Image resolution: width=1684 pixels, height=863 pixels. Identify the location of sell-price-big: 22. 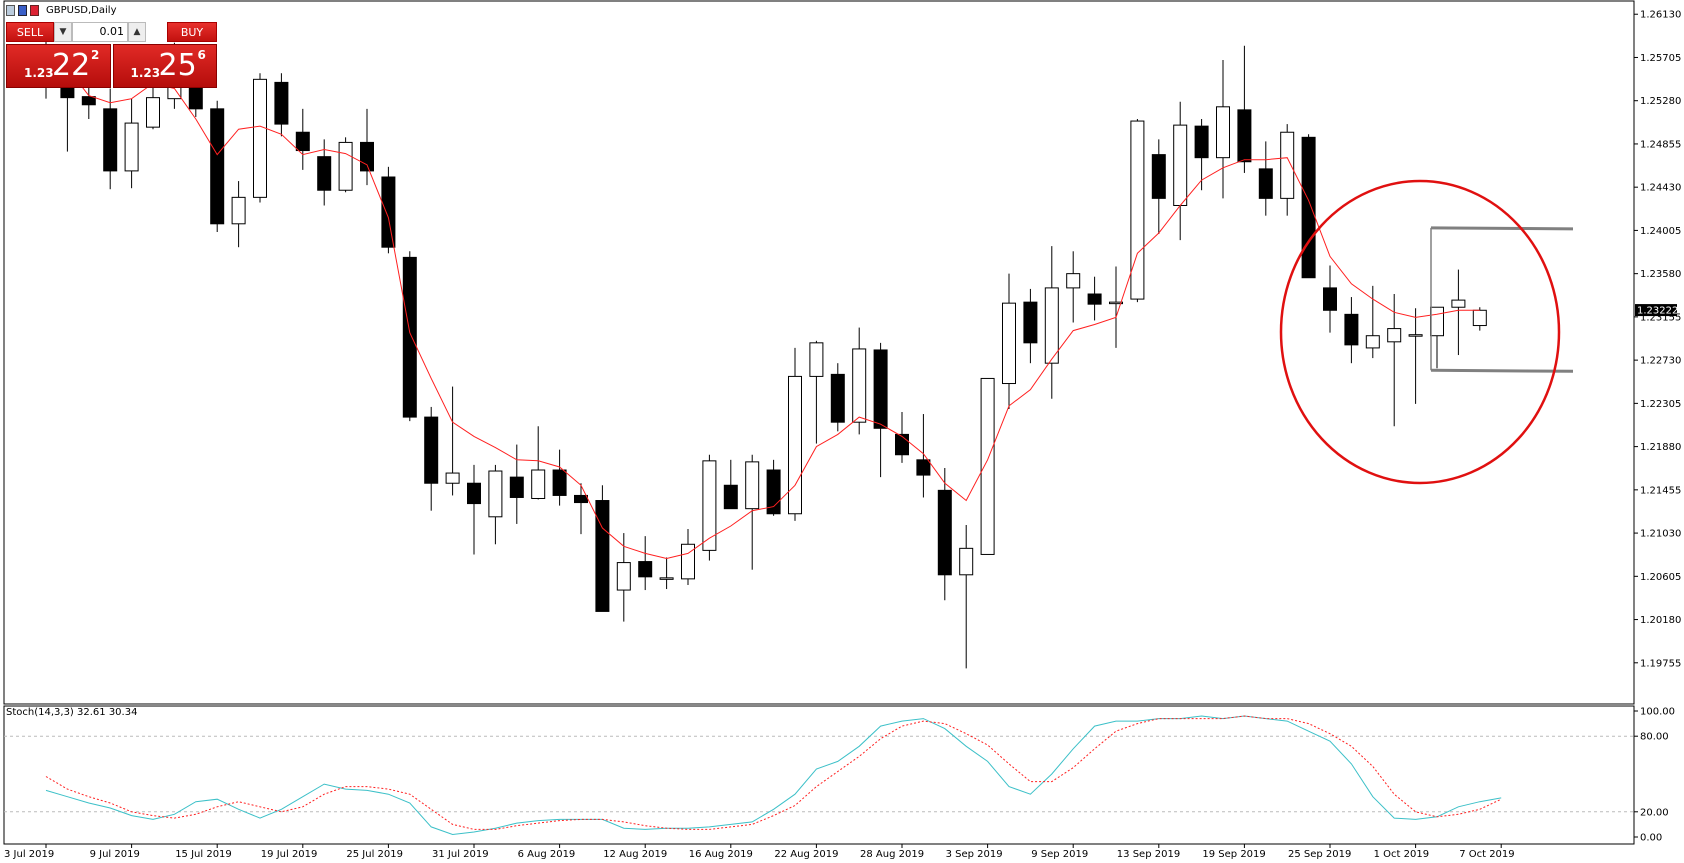
(71, 65).